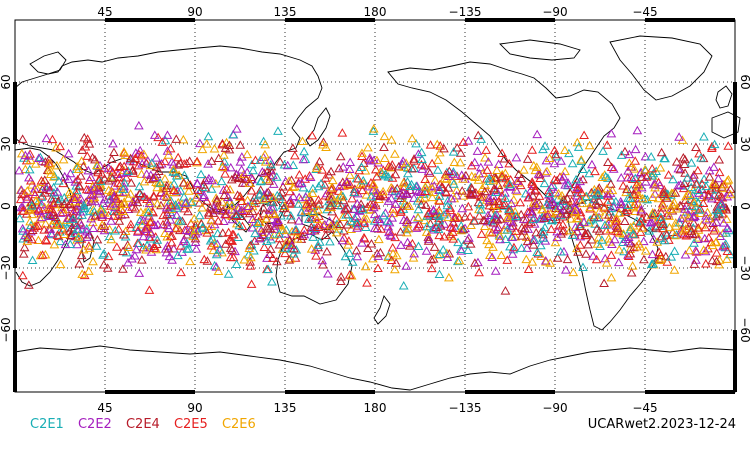  What do you see at coordinates (744, 143) in the screenshot?
I see `right-lat-label: 30` at bounding box center [744, 143].